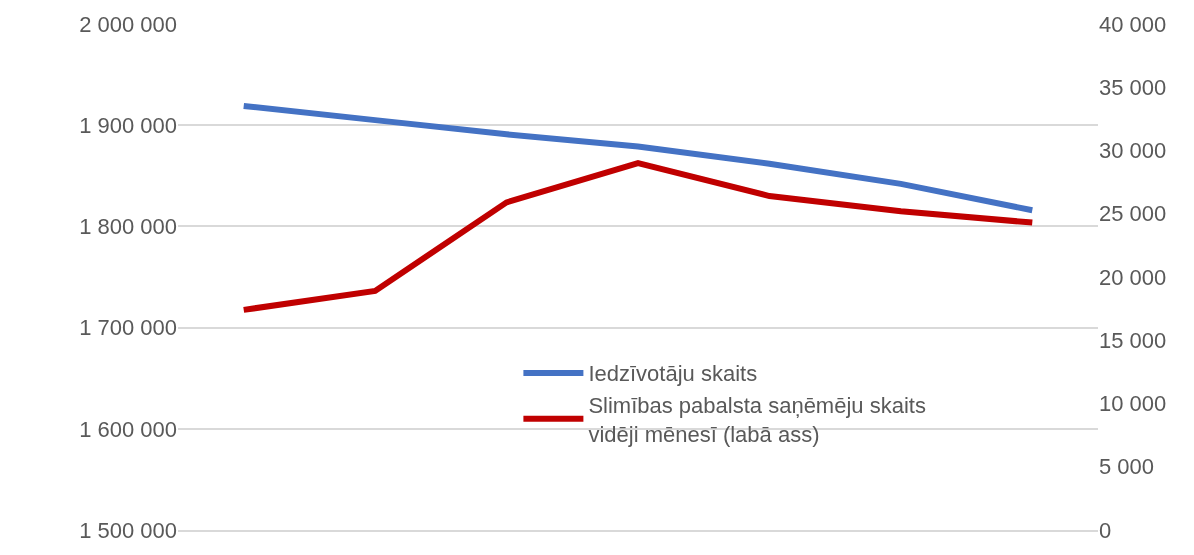 The width and height of the screenshot is (1194, 555). What do you see at coordinates (1133, 340) in the screenshot?
I see `y2-tick-label: 15 000` at bounding box center [1133, 340].